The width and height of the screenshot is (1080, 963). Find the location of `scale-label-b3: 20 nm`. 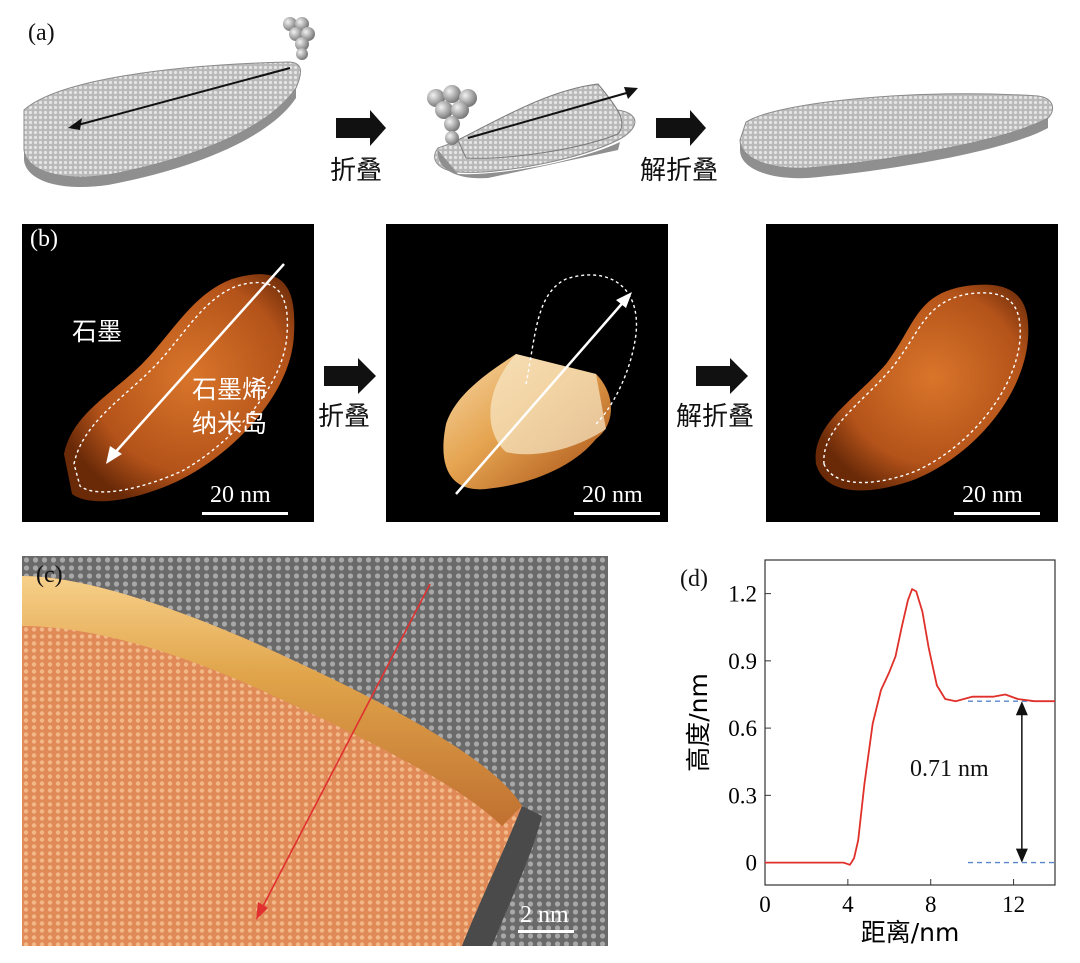

scale-label-b3: 20 nm is located at coordinates (992, 495).